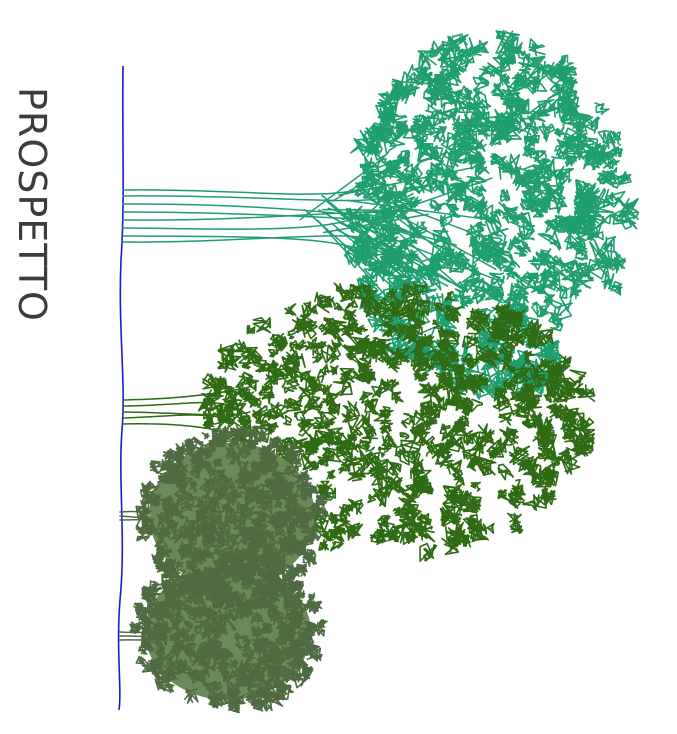 This screenshot has height=734, width=677. What do you see at coordinates (120, 388) in the screenshot?
I see `ground-line` at bounding box center [120, 388].